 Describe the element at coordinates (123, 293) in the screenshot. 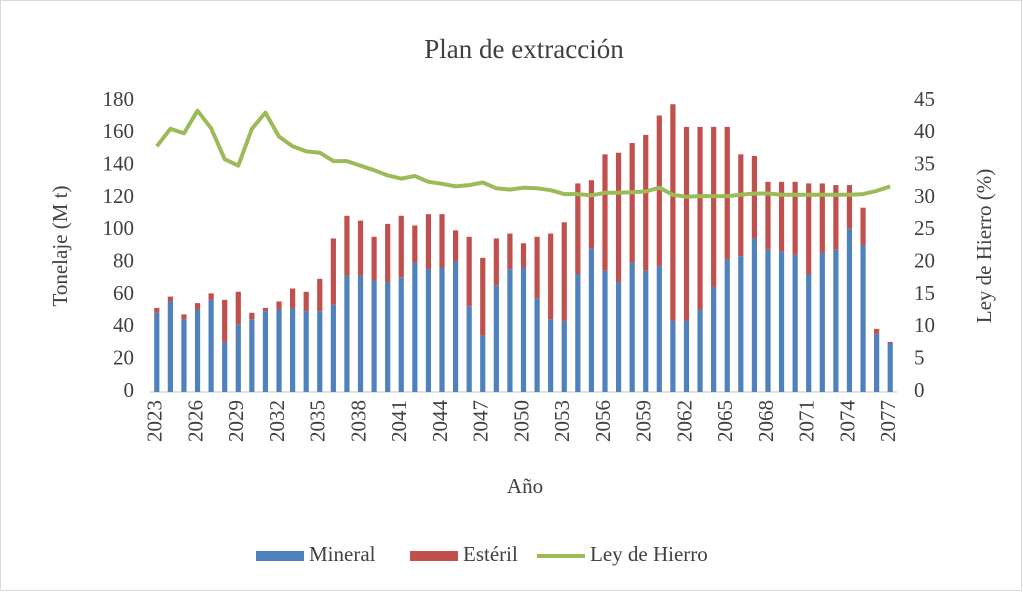

I see `y-tick-label: 60` at that location.